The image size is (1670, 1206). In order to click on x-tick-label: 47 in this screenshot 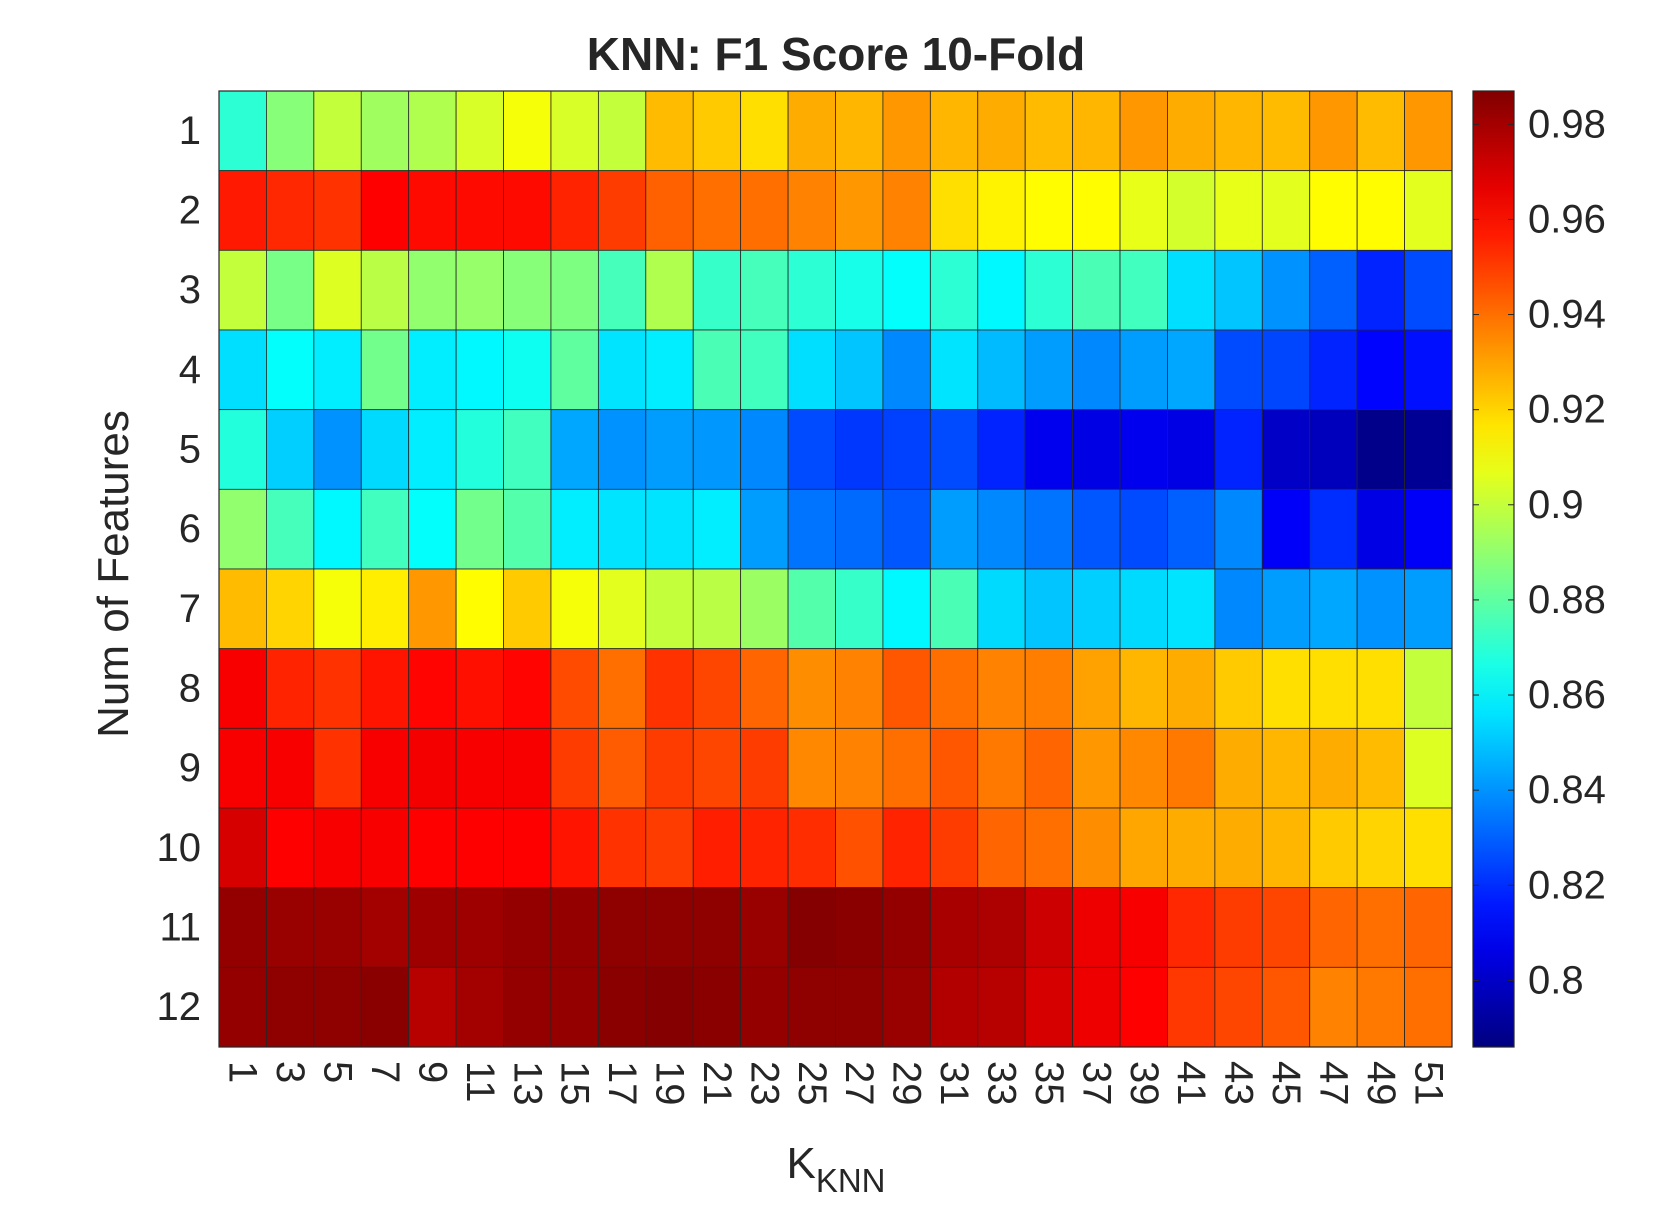, I will do `click(1333, 1083)`.